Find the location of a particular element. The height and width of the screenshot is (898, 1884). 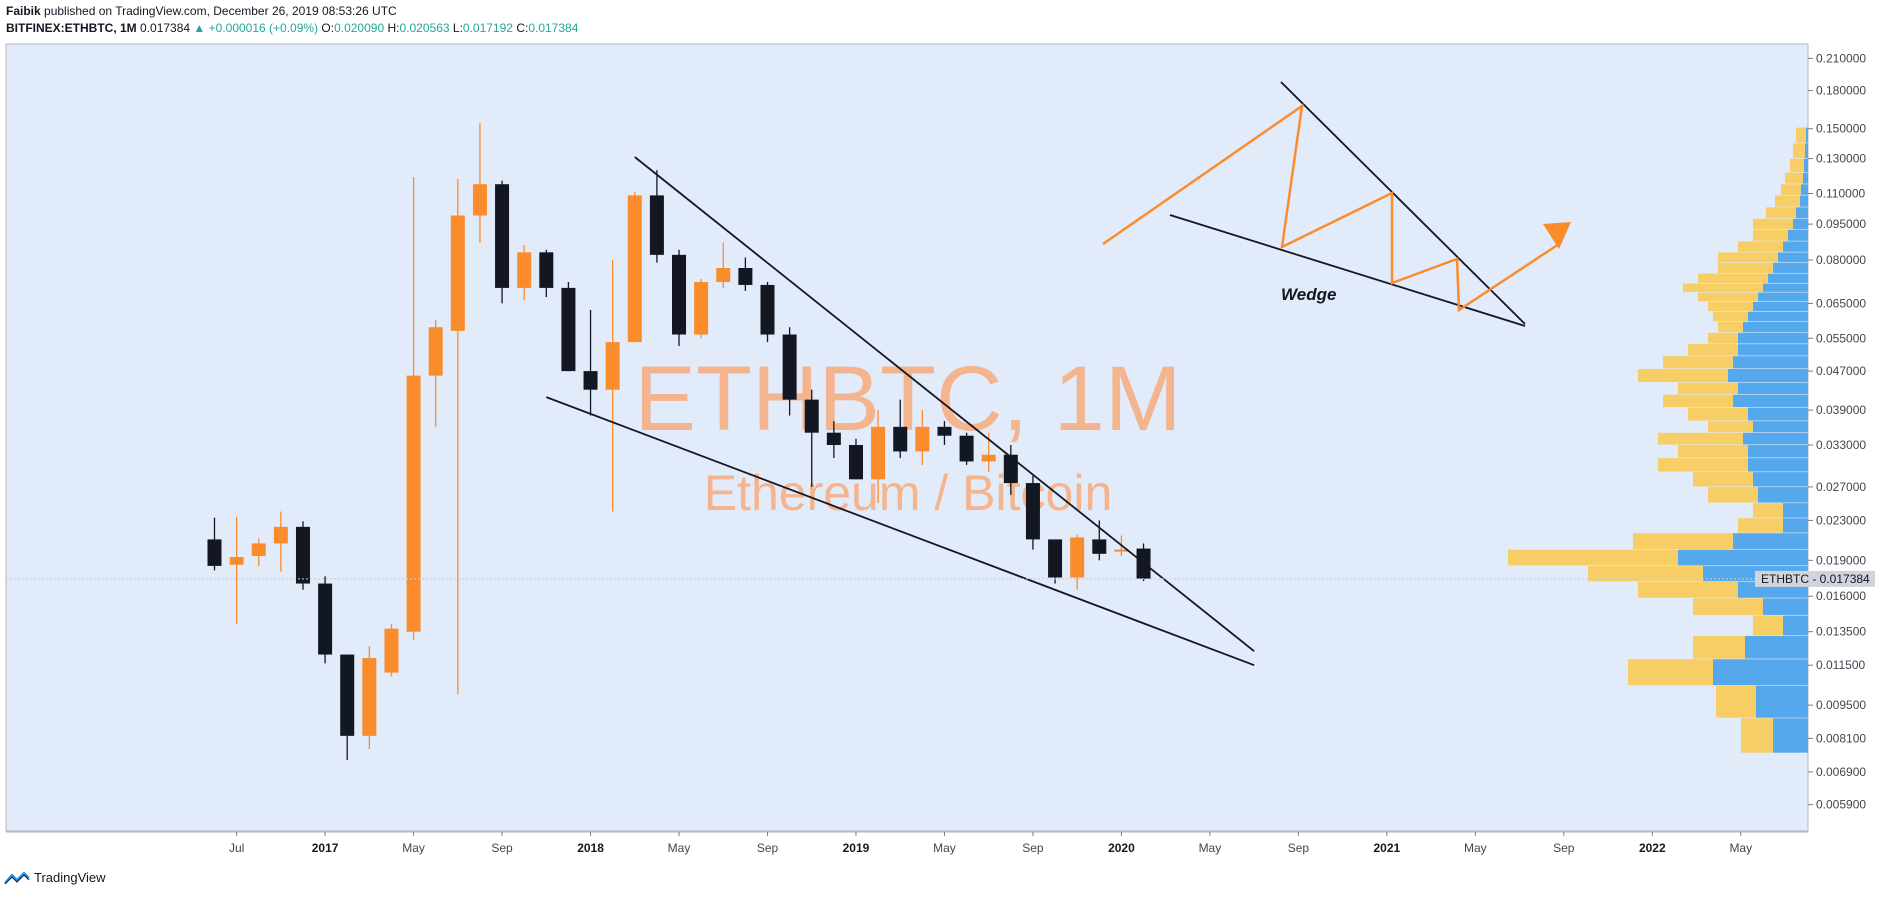

high-value: 0.020563 is located at coordinates (424, 28).